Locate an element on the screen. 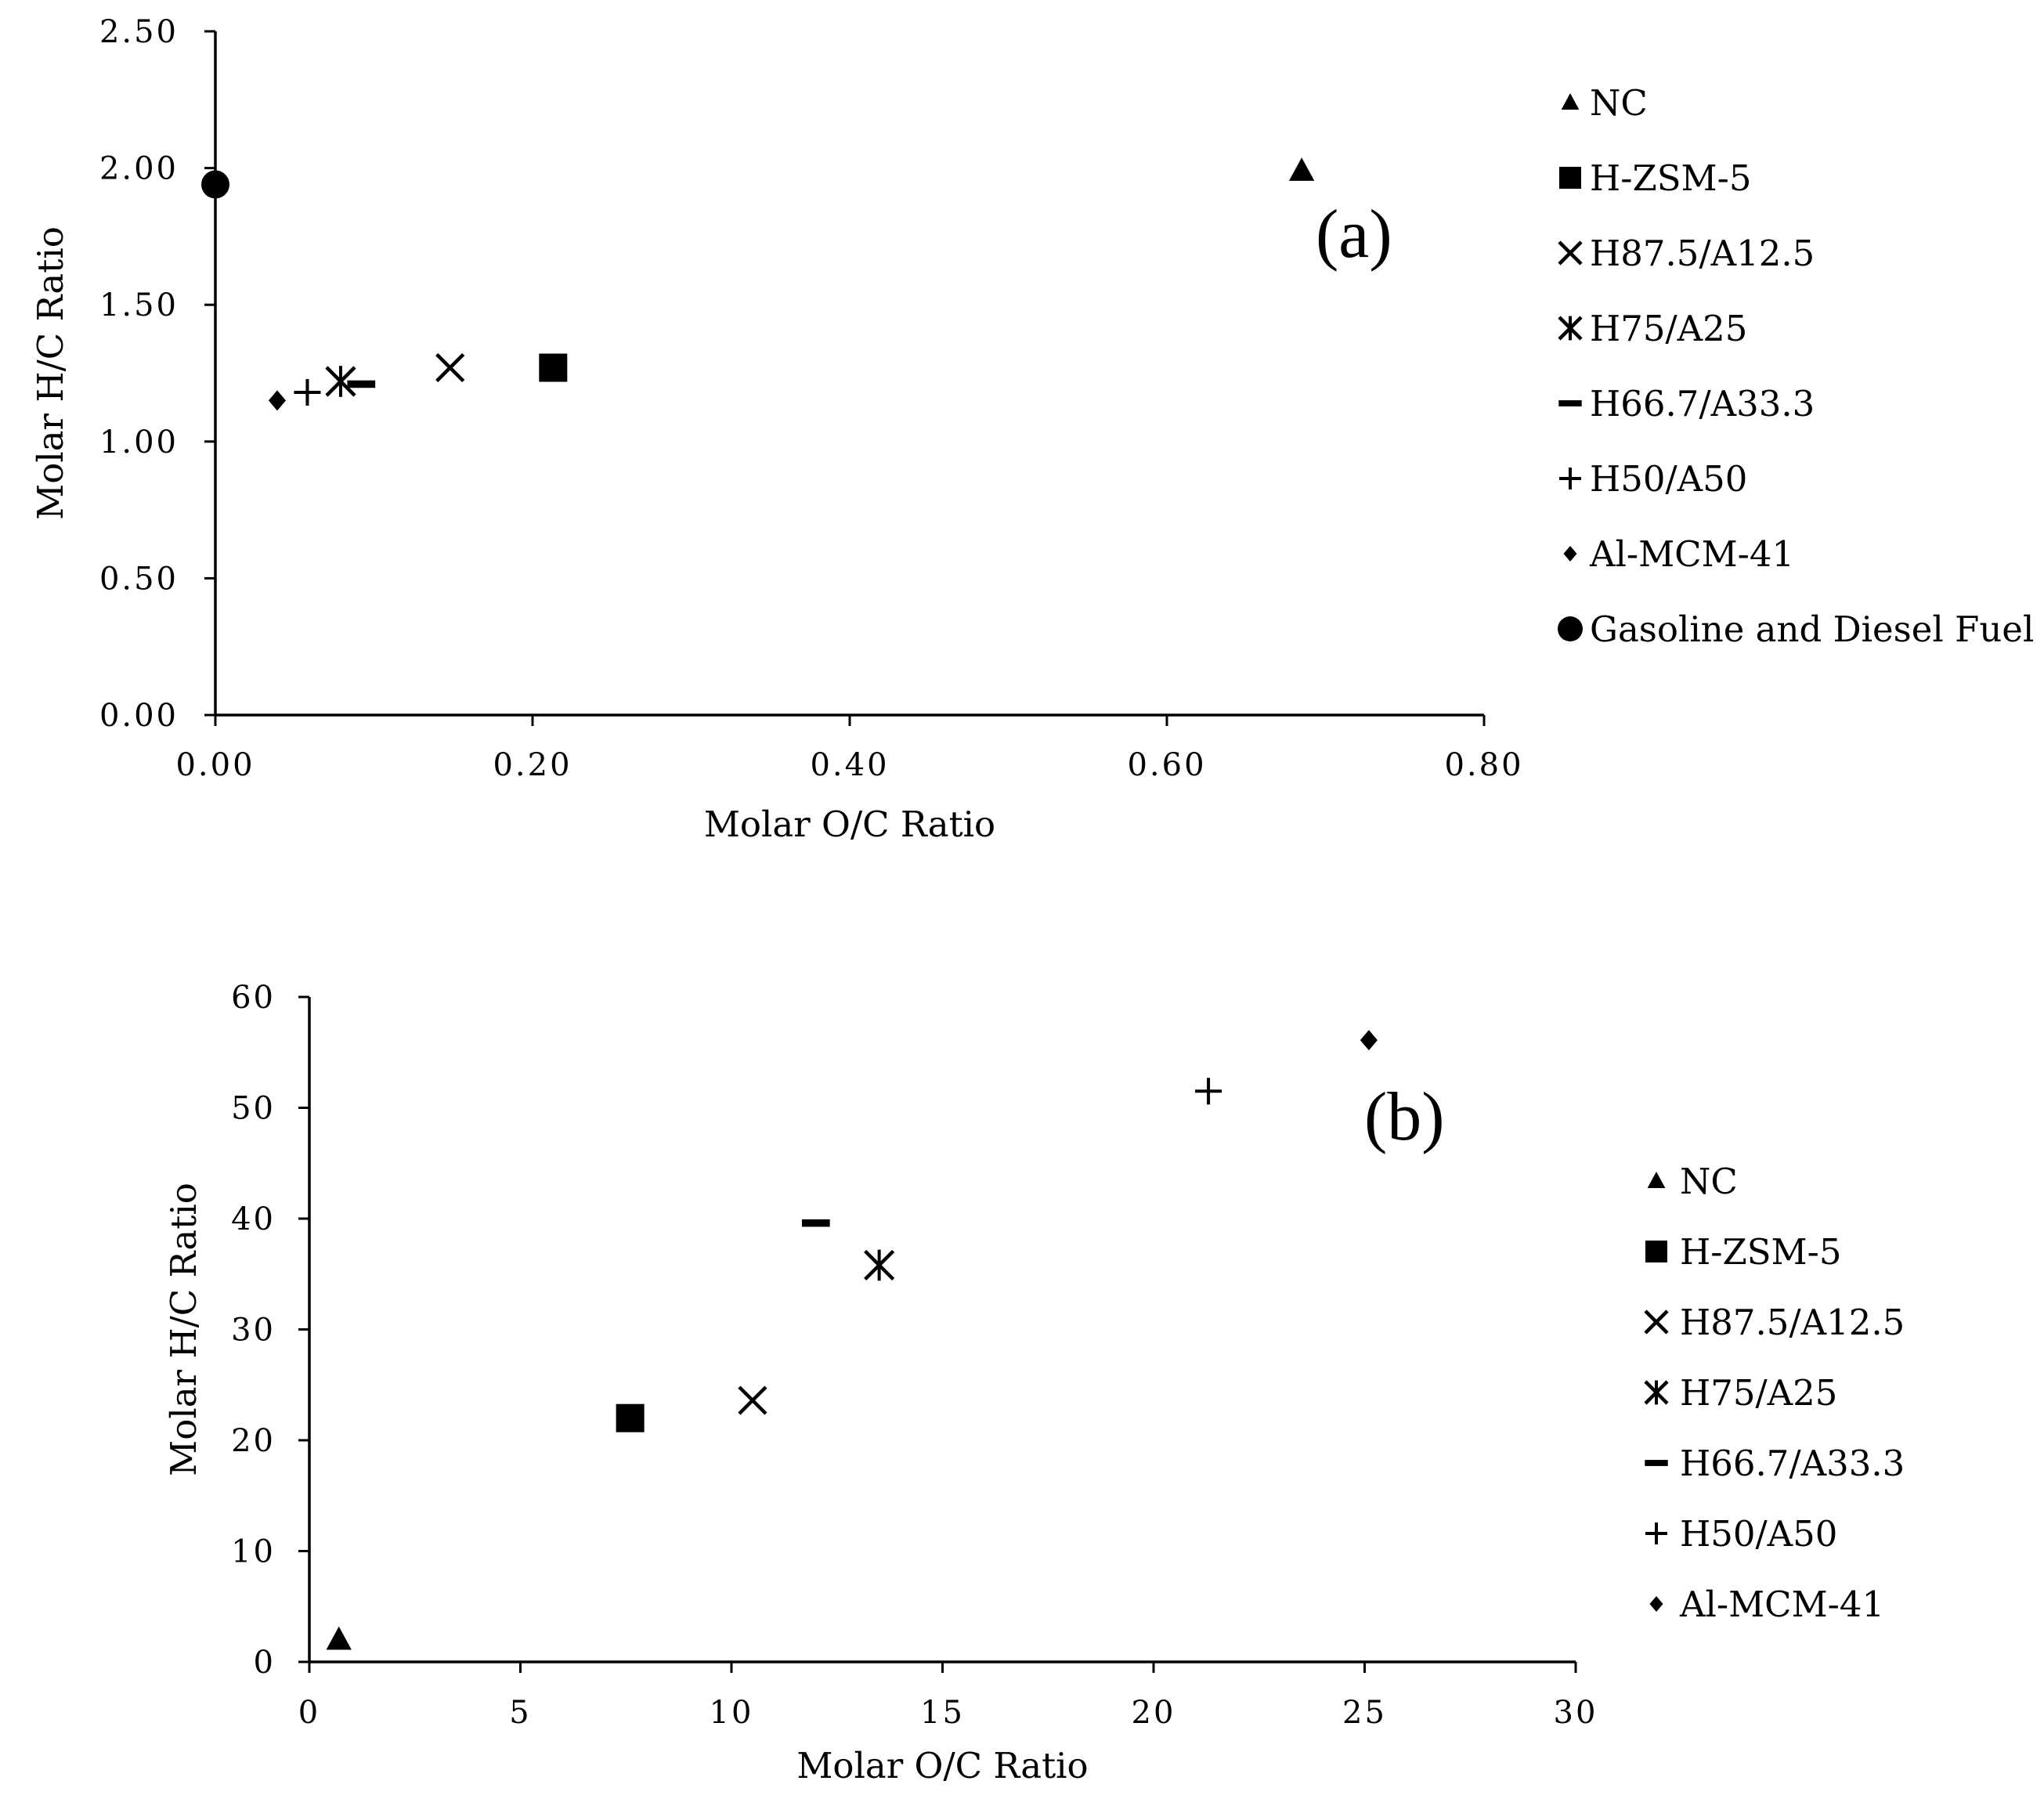  y-tick-label: 60 is located at coordinates (253, 998).